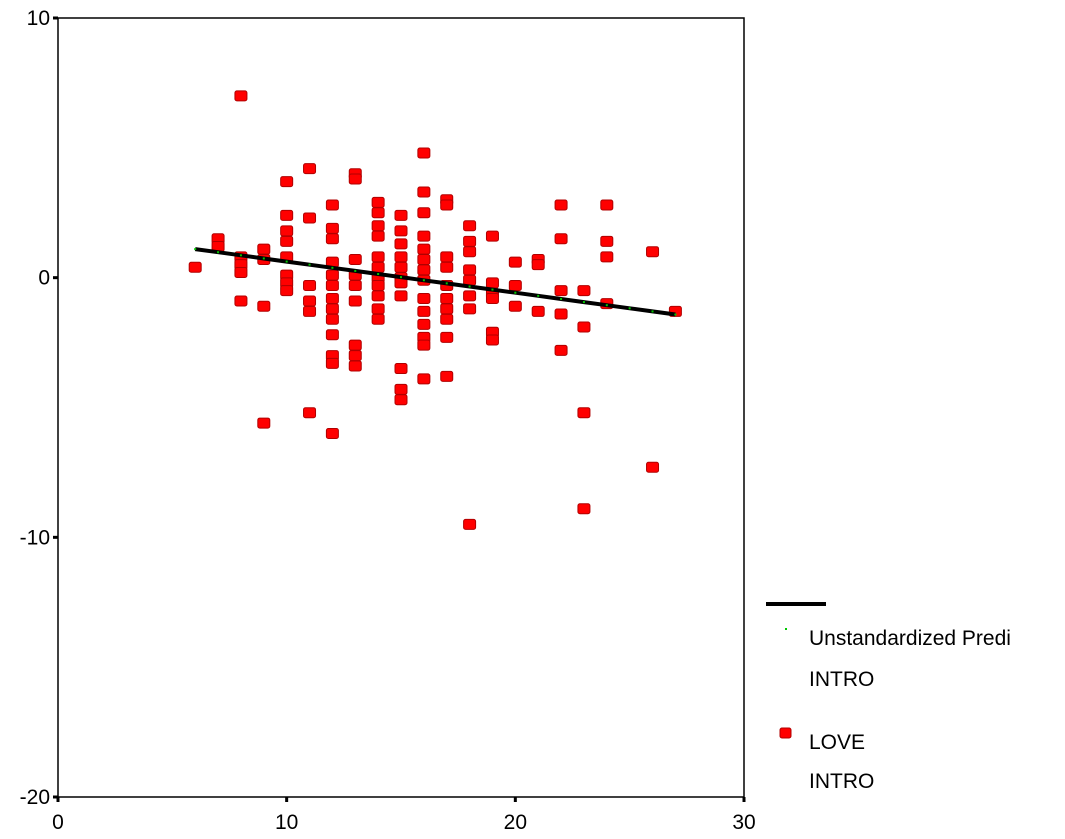 The image size is (1065, 839). I want to click on fit-line-layer, so click(435, 282).